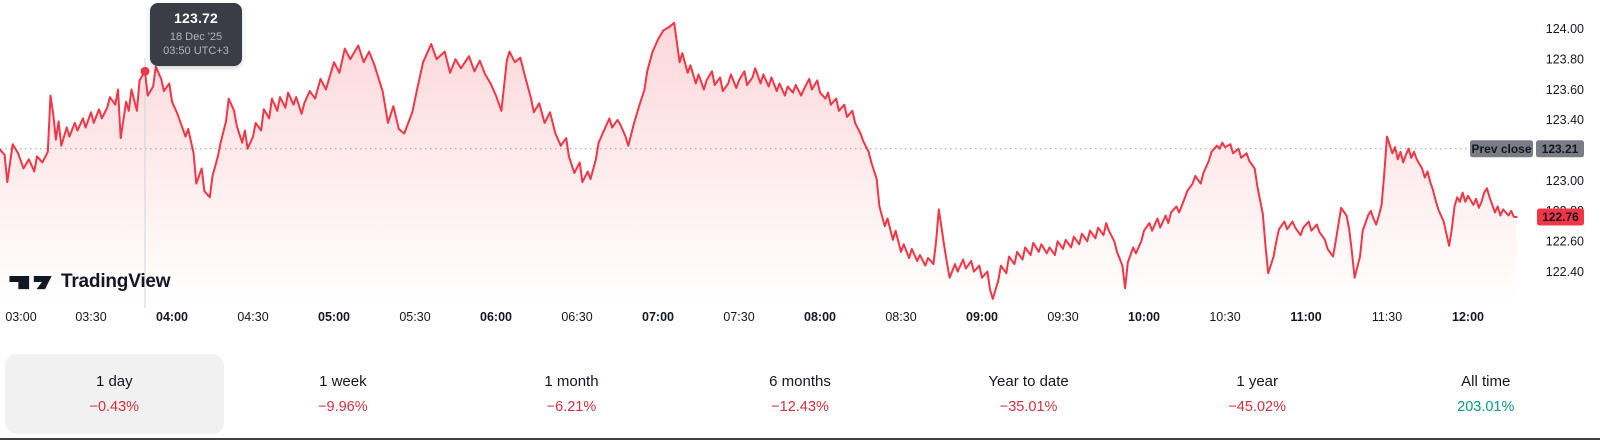 The height and width of the screenshot is (440, 1600). I want to click on x-axis-label: 04:30, so click(252, 317).